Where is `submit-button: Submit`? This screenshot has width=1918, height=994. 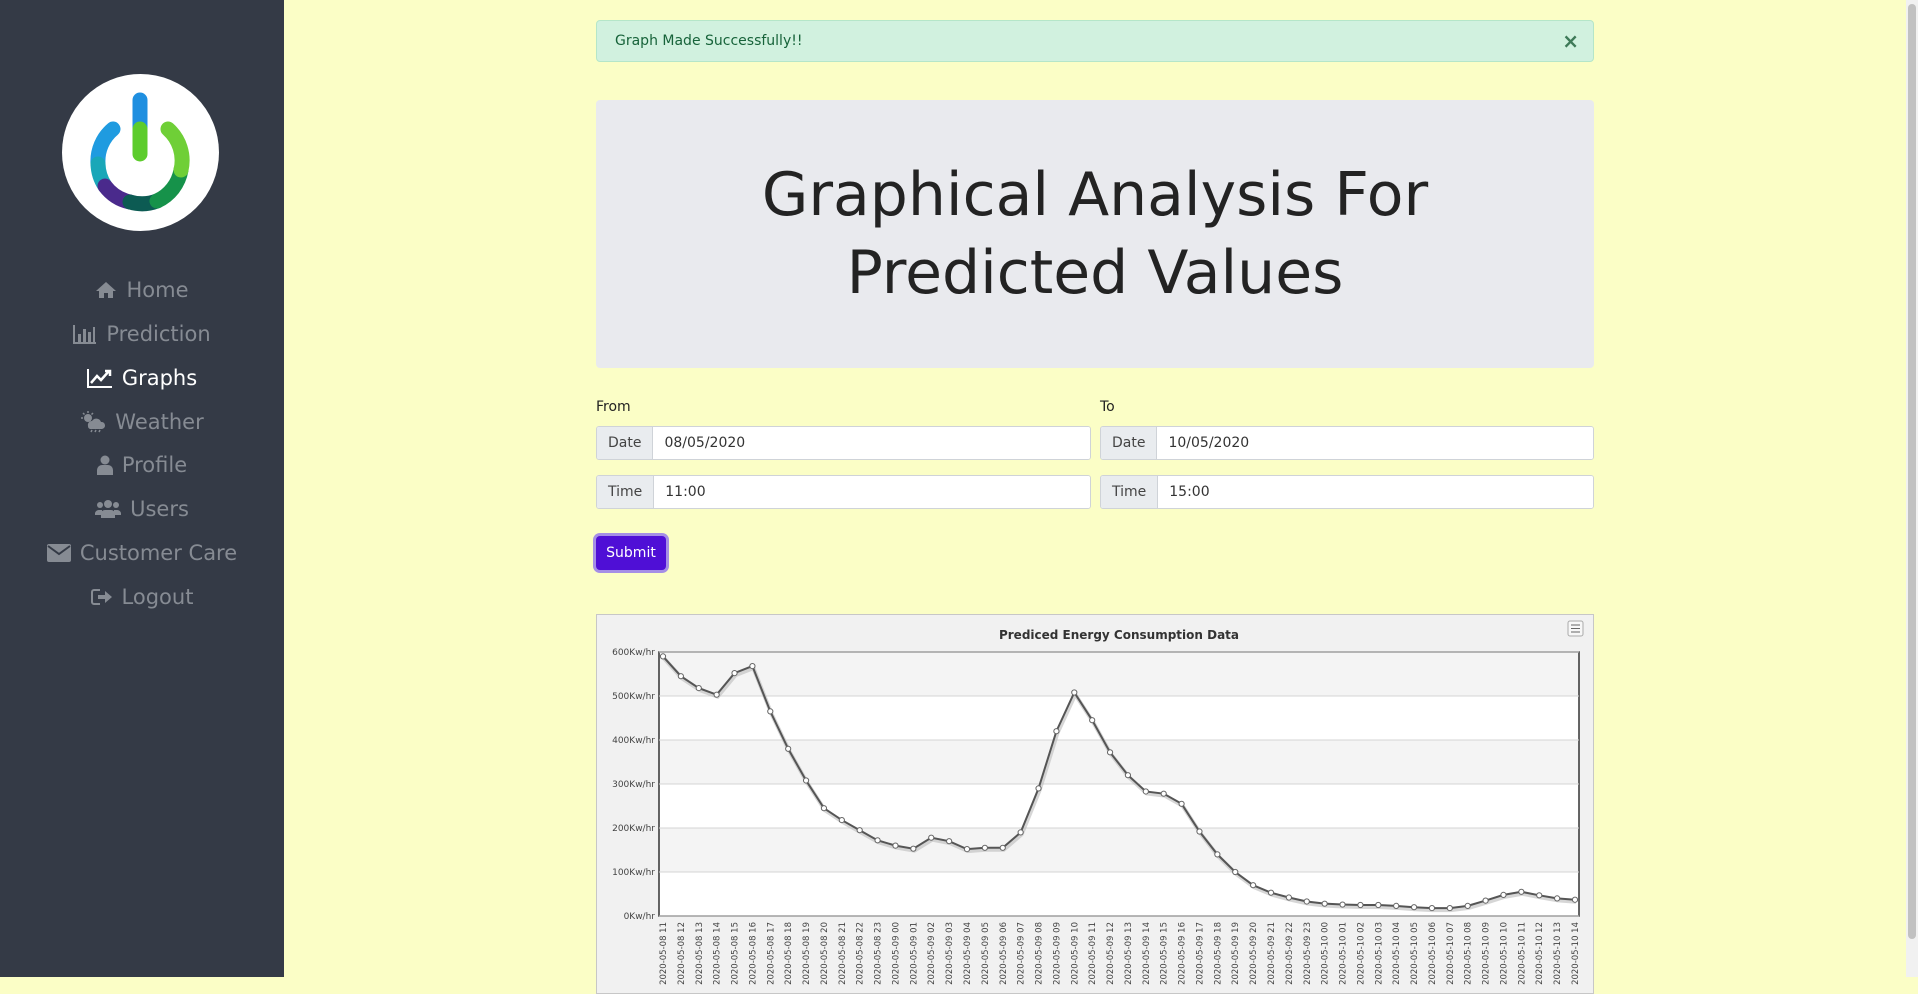 submit-button: Submit is located at coordinates (631, 553).